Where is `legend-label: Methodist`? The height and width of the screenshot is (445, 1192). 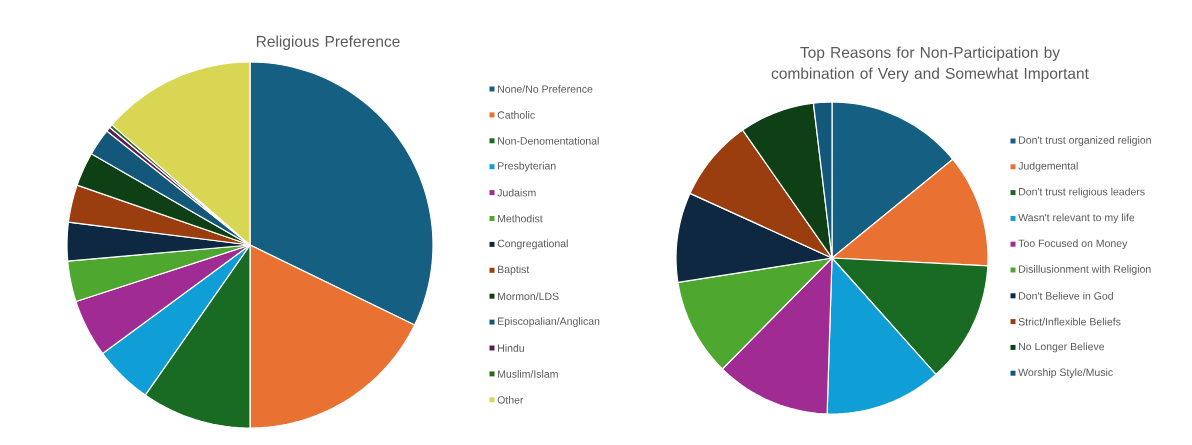 legend-label: Methodist is located at coordinates (520, 218).